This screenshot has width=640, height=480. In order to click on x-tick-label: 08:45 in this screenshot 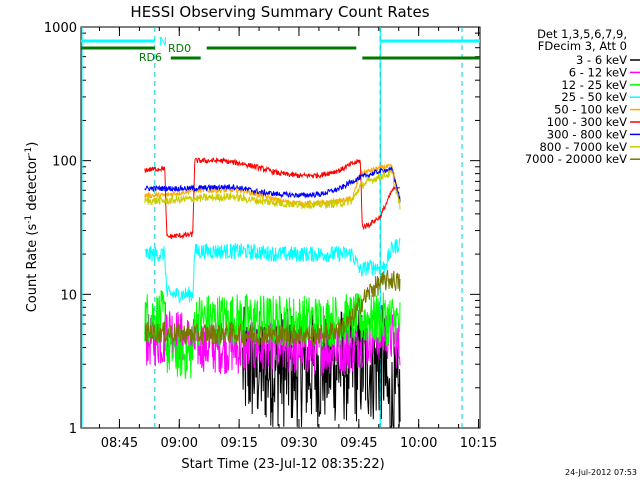, I will do `click(119, 443)`.